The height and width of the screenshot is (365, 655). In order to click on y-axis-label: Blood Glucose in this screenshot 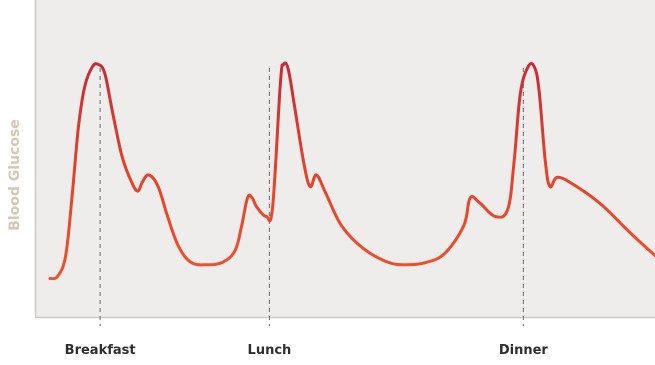, I will do `click(15, 175)`.